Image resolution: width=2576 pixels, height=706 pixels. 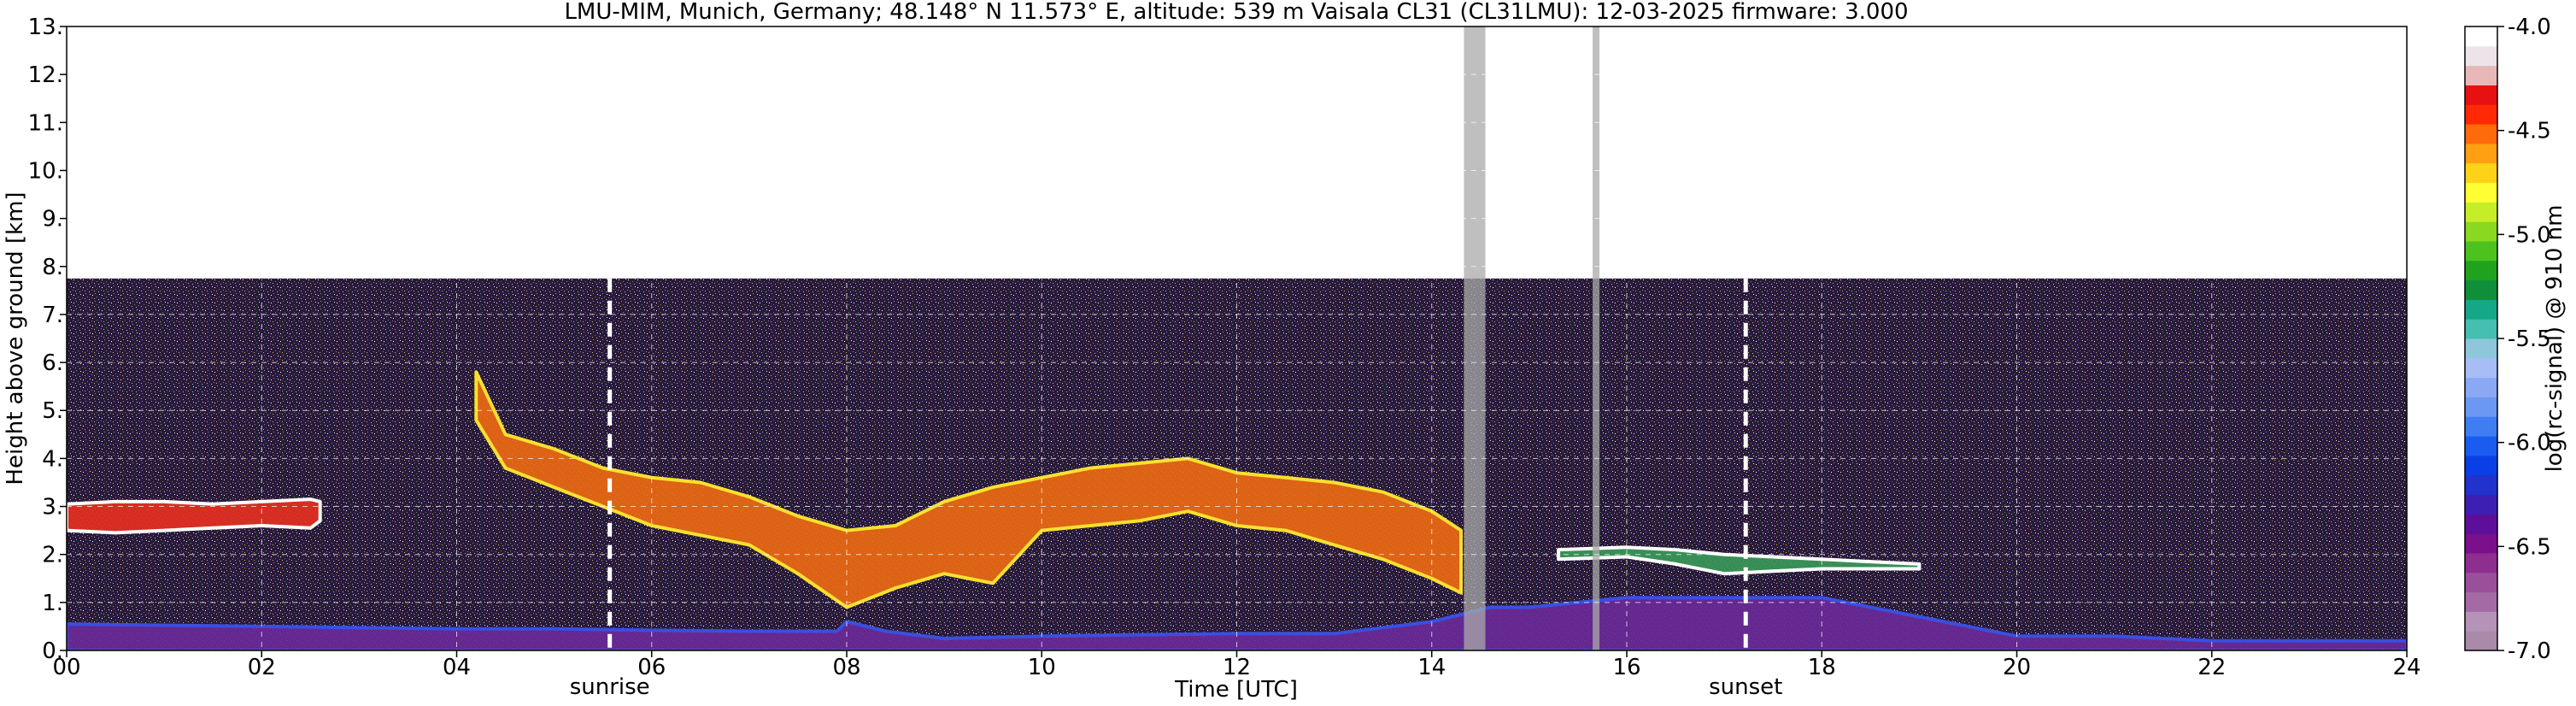 What do you see at coordinates (2212, 667) in the screenshot?
I see `x-tick-label: 22` at bounding box center [2212, 667].